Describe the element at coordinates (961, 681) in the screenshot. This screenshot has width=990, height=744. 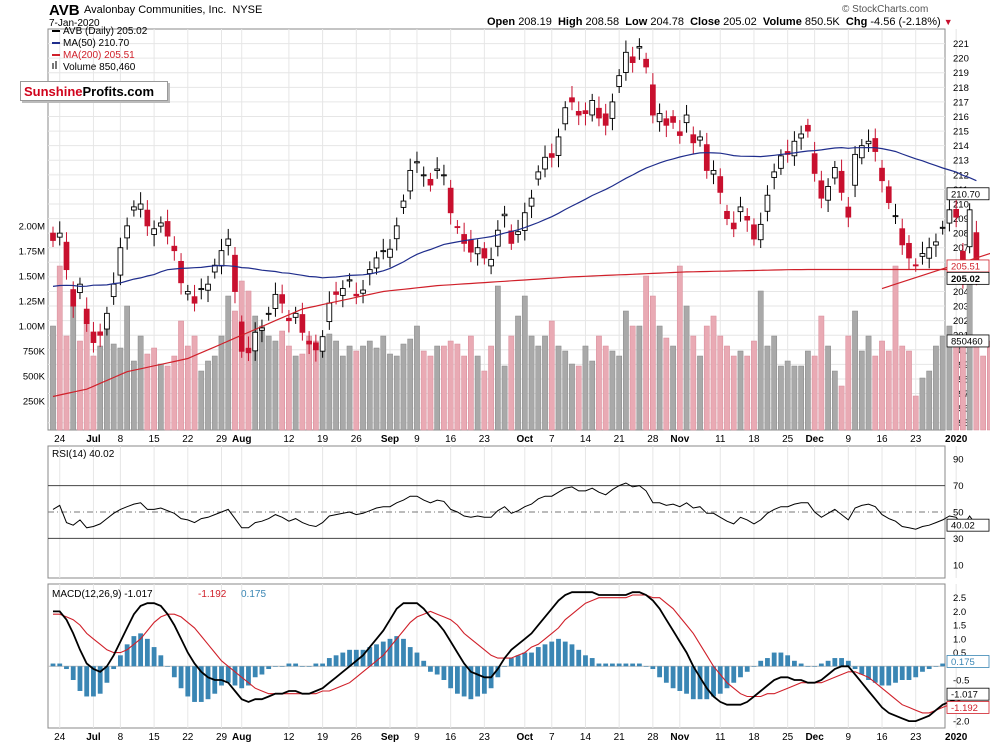
I see `macd-tick-label: -0.5` at that location.